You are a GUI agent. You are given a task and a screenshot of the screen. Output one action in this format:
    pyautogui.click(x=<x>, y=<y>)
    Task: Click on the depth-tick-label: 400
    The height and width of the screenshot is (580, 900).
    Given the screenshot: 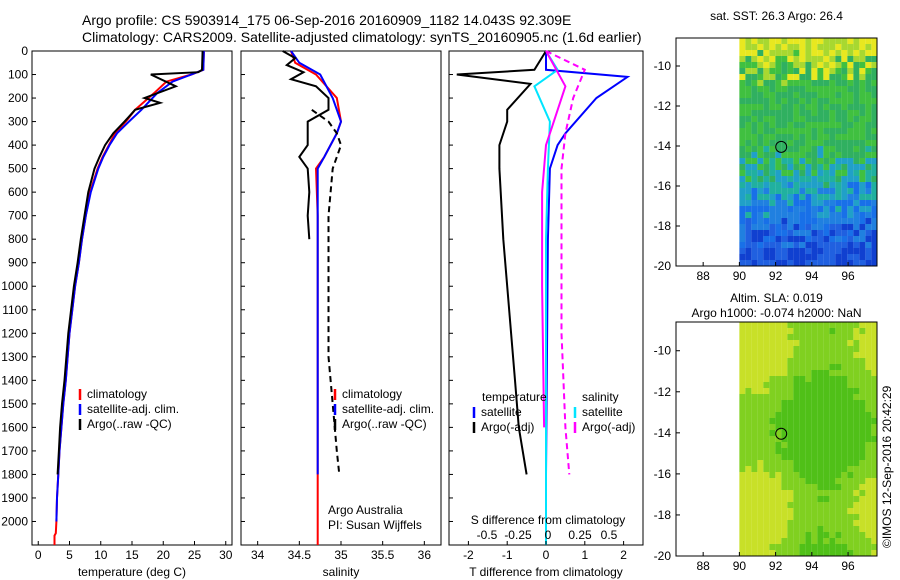 What is the action you would take?
    pyautogui.click(x=18, y=145)
    